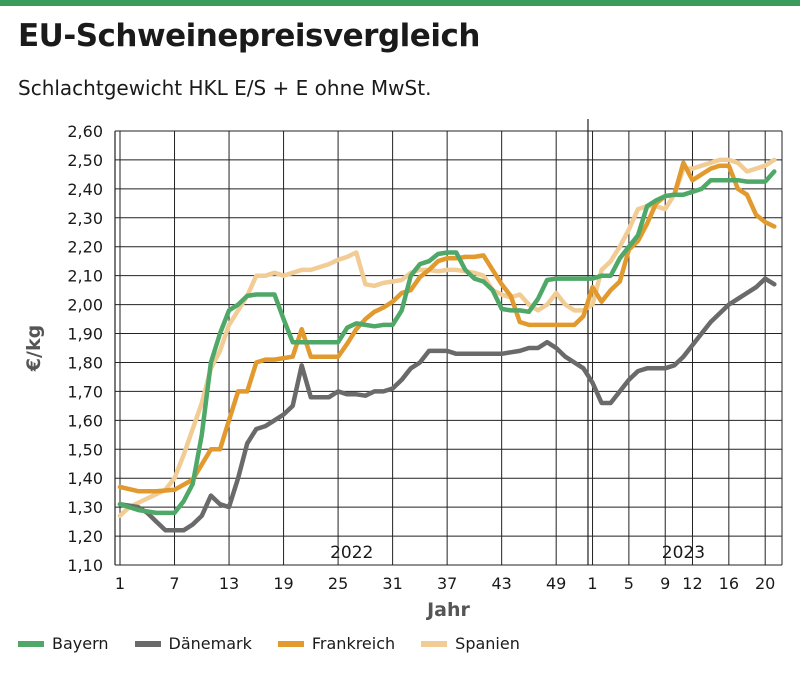  What do you see at coordinates (392, 583) in the screenshot?
I see `x-tick-label: 31` at bounding box center [392, 583].